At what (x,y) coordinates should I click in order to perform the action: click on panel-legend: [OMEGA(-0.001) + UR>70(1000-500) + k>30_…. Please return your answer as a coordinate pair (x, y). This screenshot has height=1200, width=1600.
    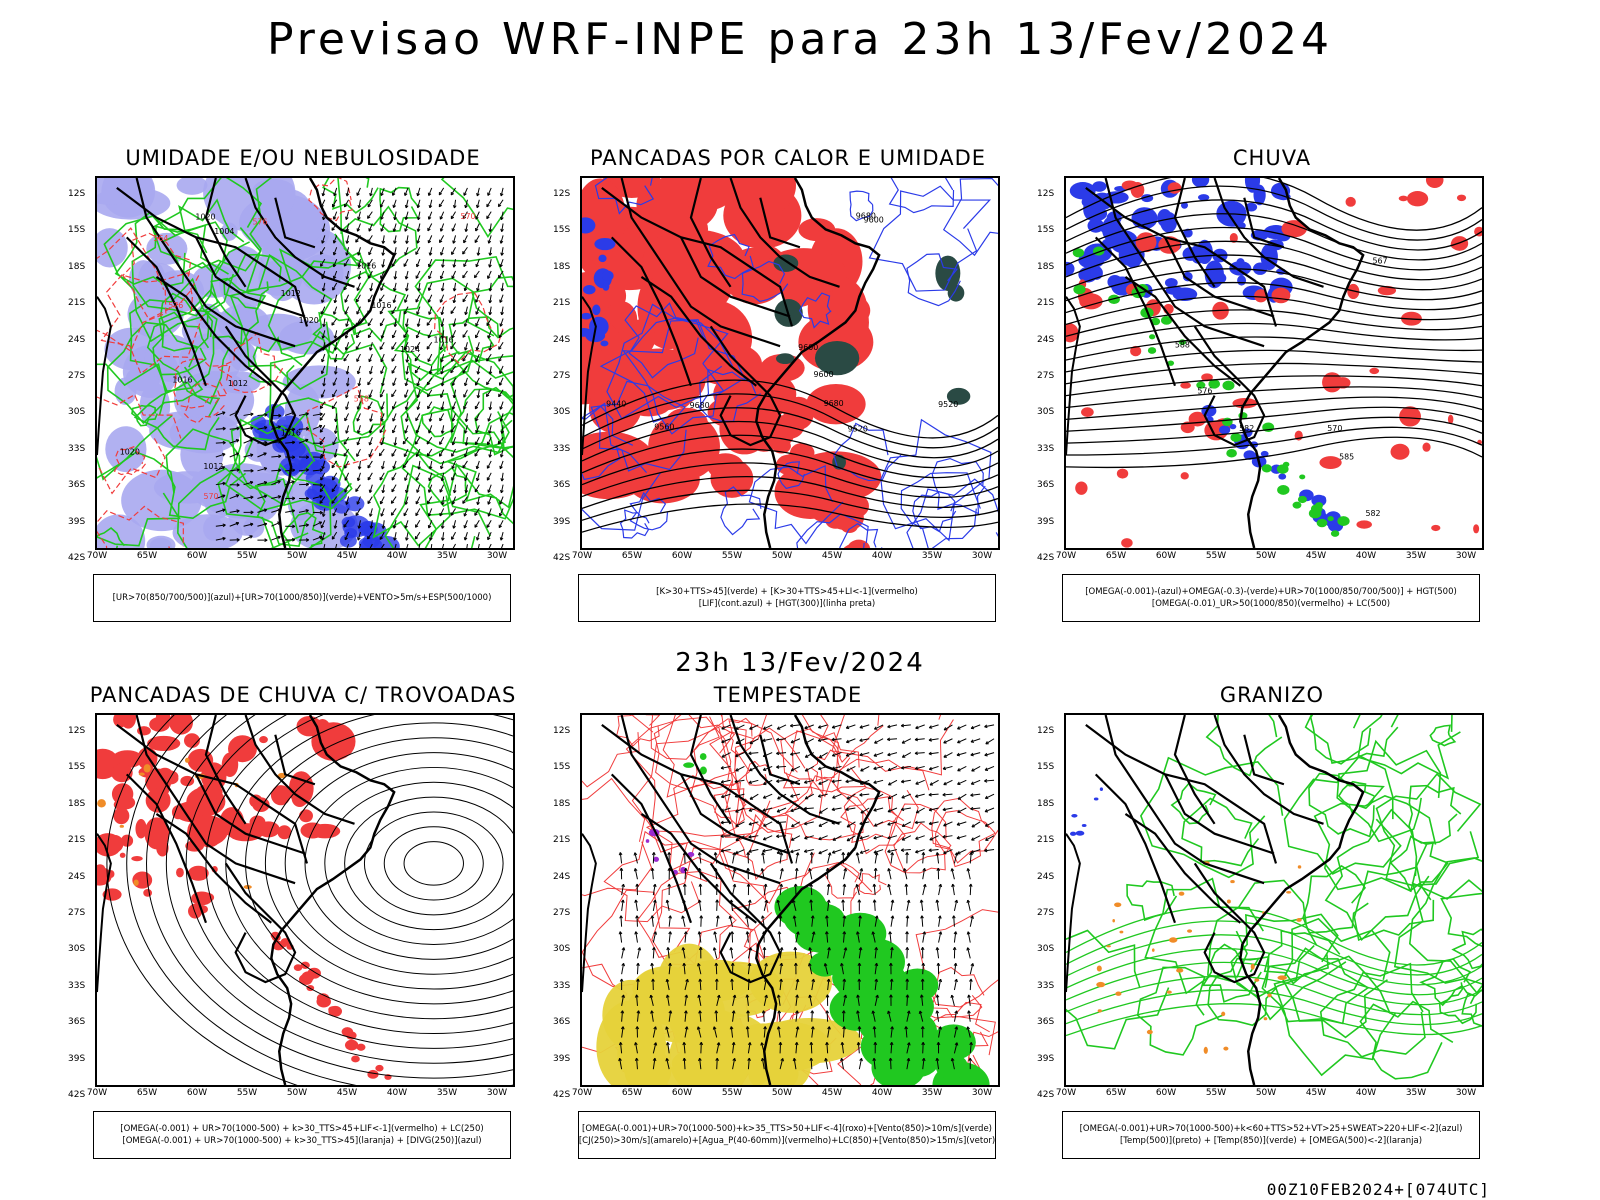
    Looking at the image, I should click on (302, 1135).